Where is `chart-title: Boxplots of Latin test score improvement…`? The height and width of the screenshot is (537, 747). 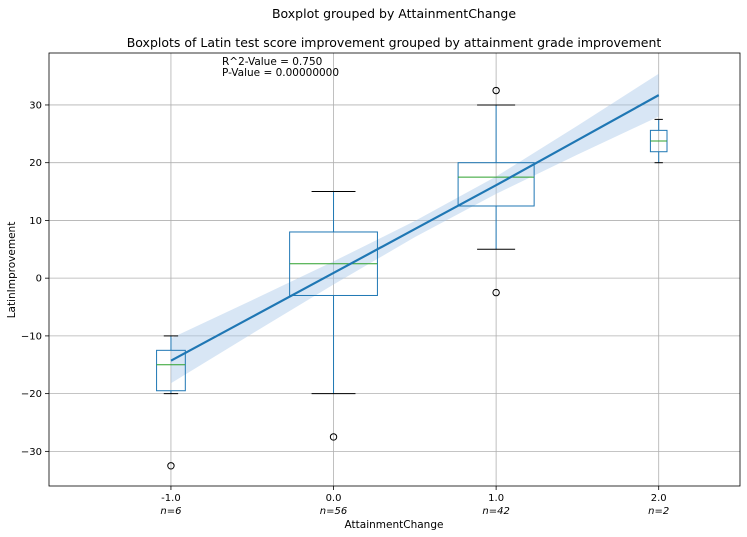
chart-title: Boxplots of Latin test score improvement… is located at coordinates (394, 42).